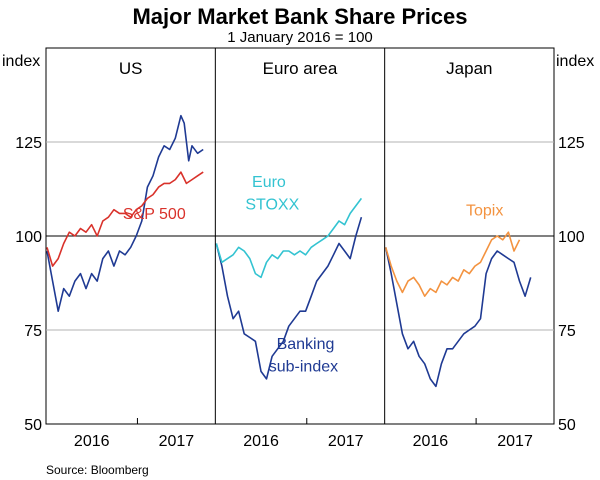 The image size is (600, 480). Describe the element at coordinates (97, 470) in the screenshot. I see `source-note: Source: Bloomberg` at that location.